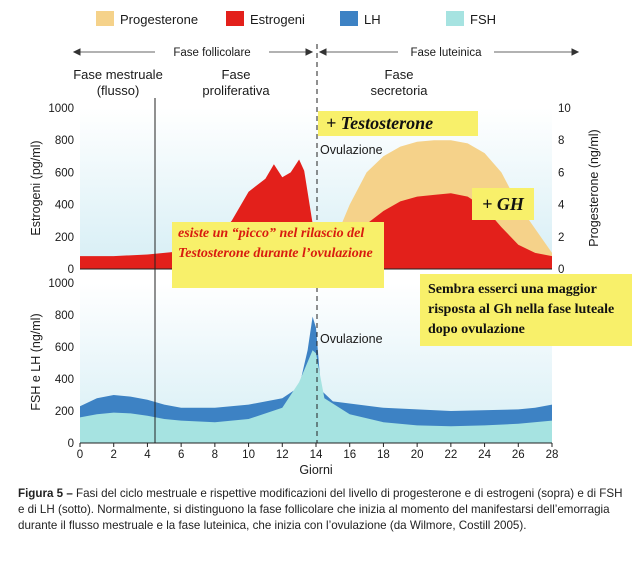  What do you see at coordinates (417, 455) in the screenshot?
I see `x-tick-label: 20` at bounding box center [417, 455].